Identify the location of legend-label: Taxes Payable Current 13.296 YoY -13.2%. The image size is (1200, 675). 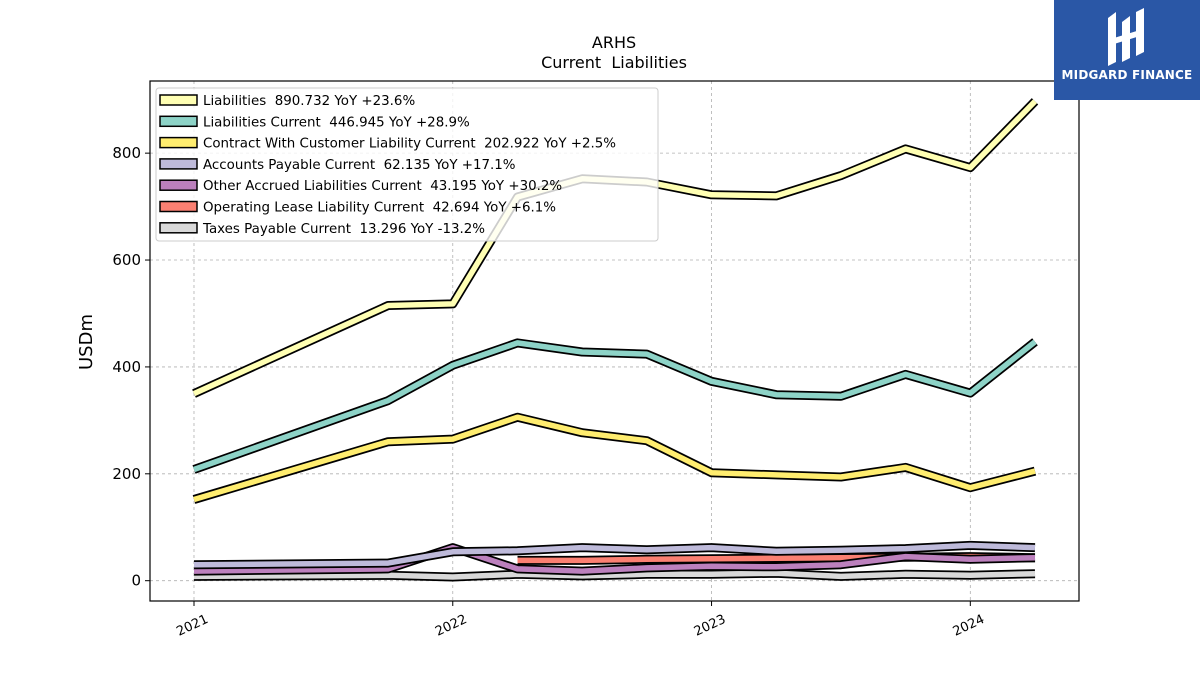
(343, 229).